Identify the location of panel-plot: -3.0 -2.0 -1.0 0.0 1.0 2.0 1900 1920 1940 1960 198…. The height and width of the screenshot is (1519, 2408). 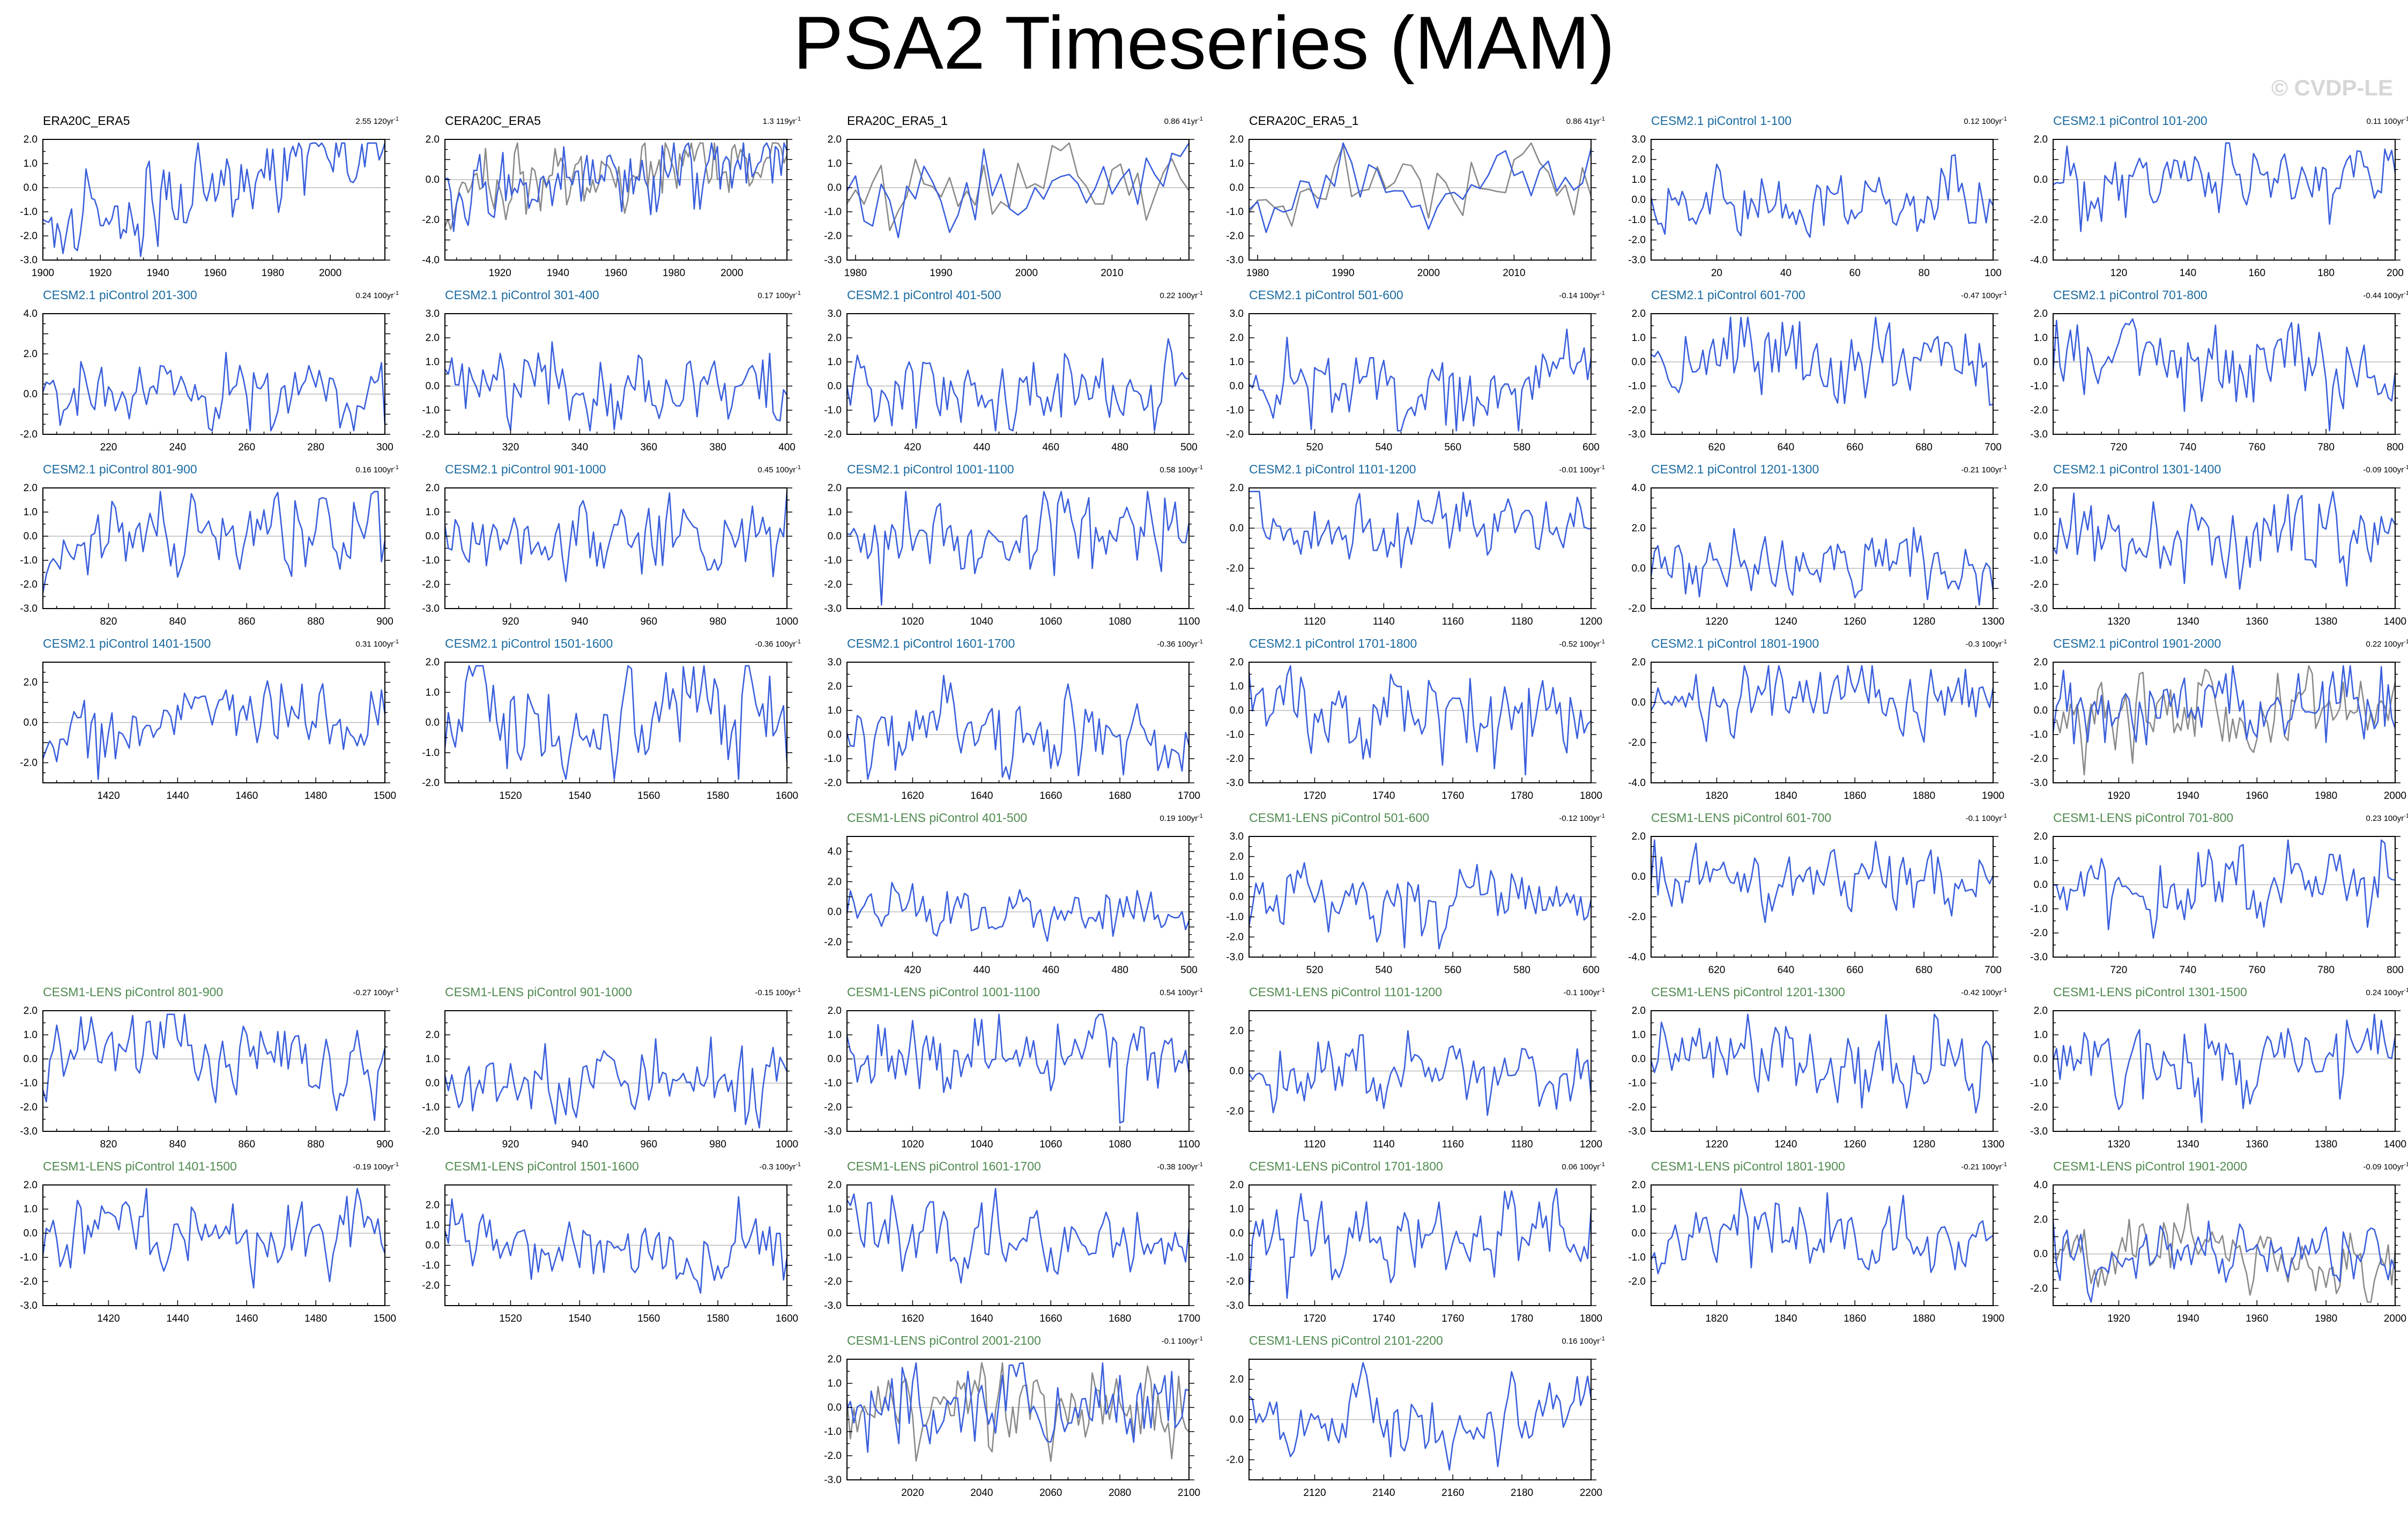
(205, 206).